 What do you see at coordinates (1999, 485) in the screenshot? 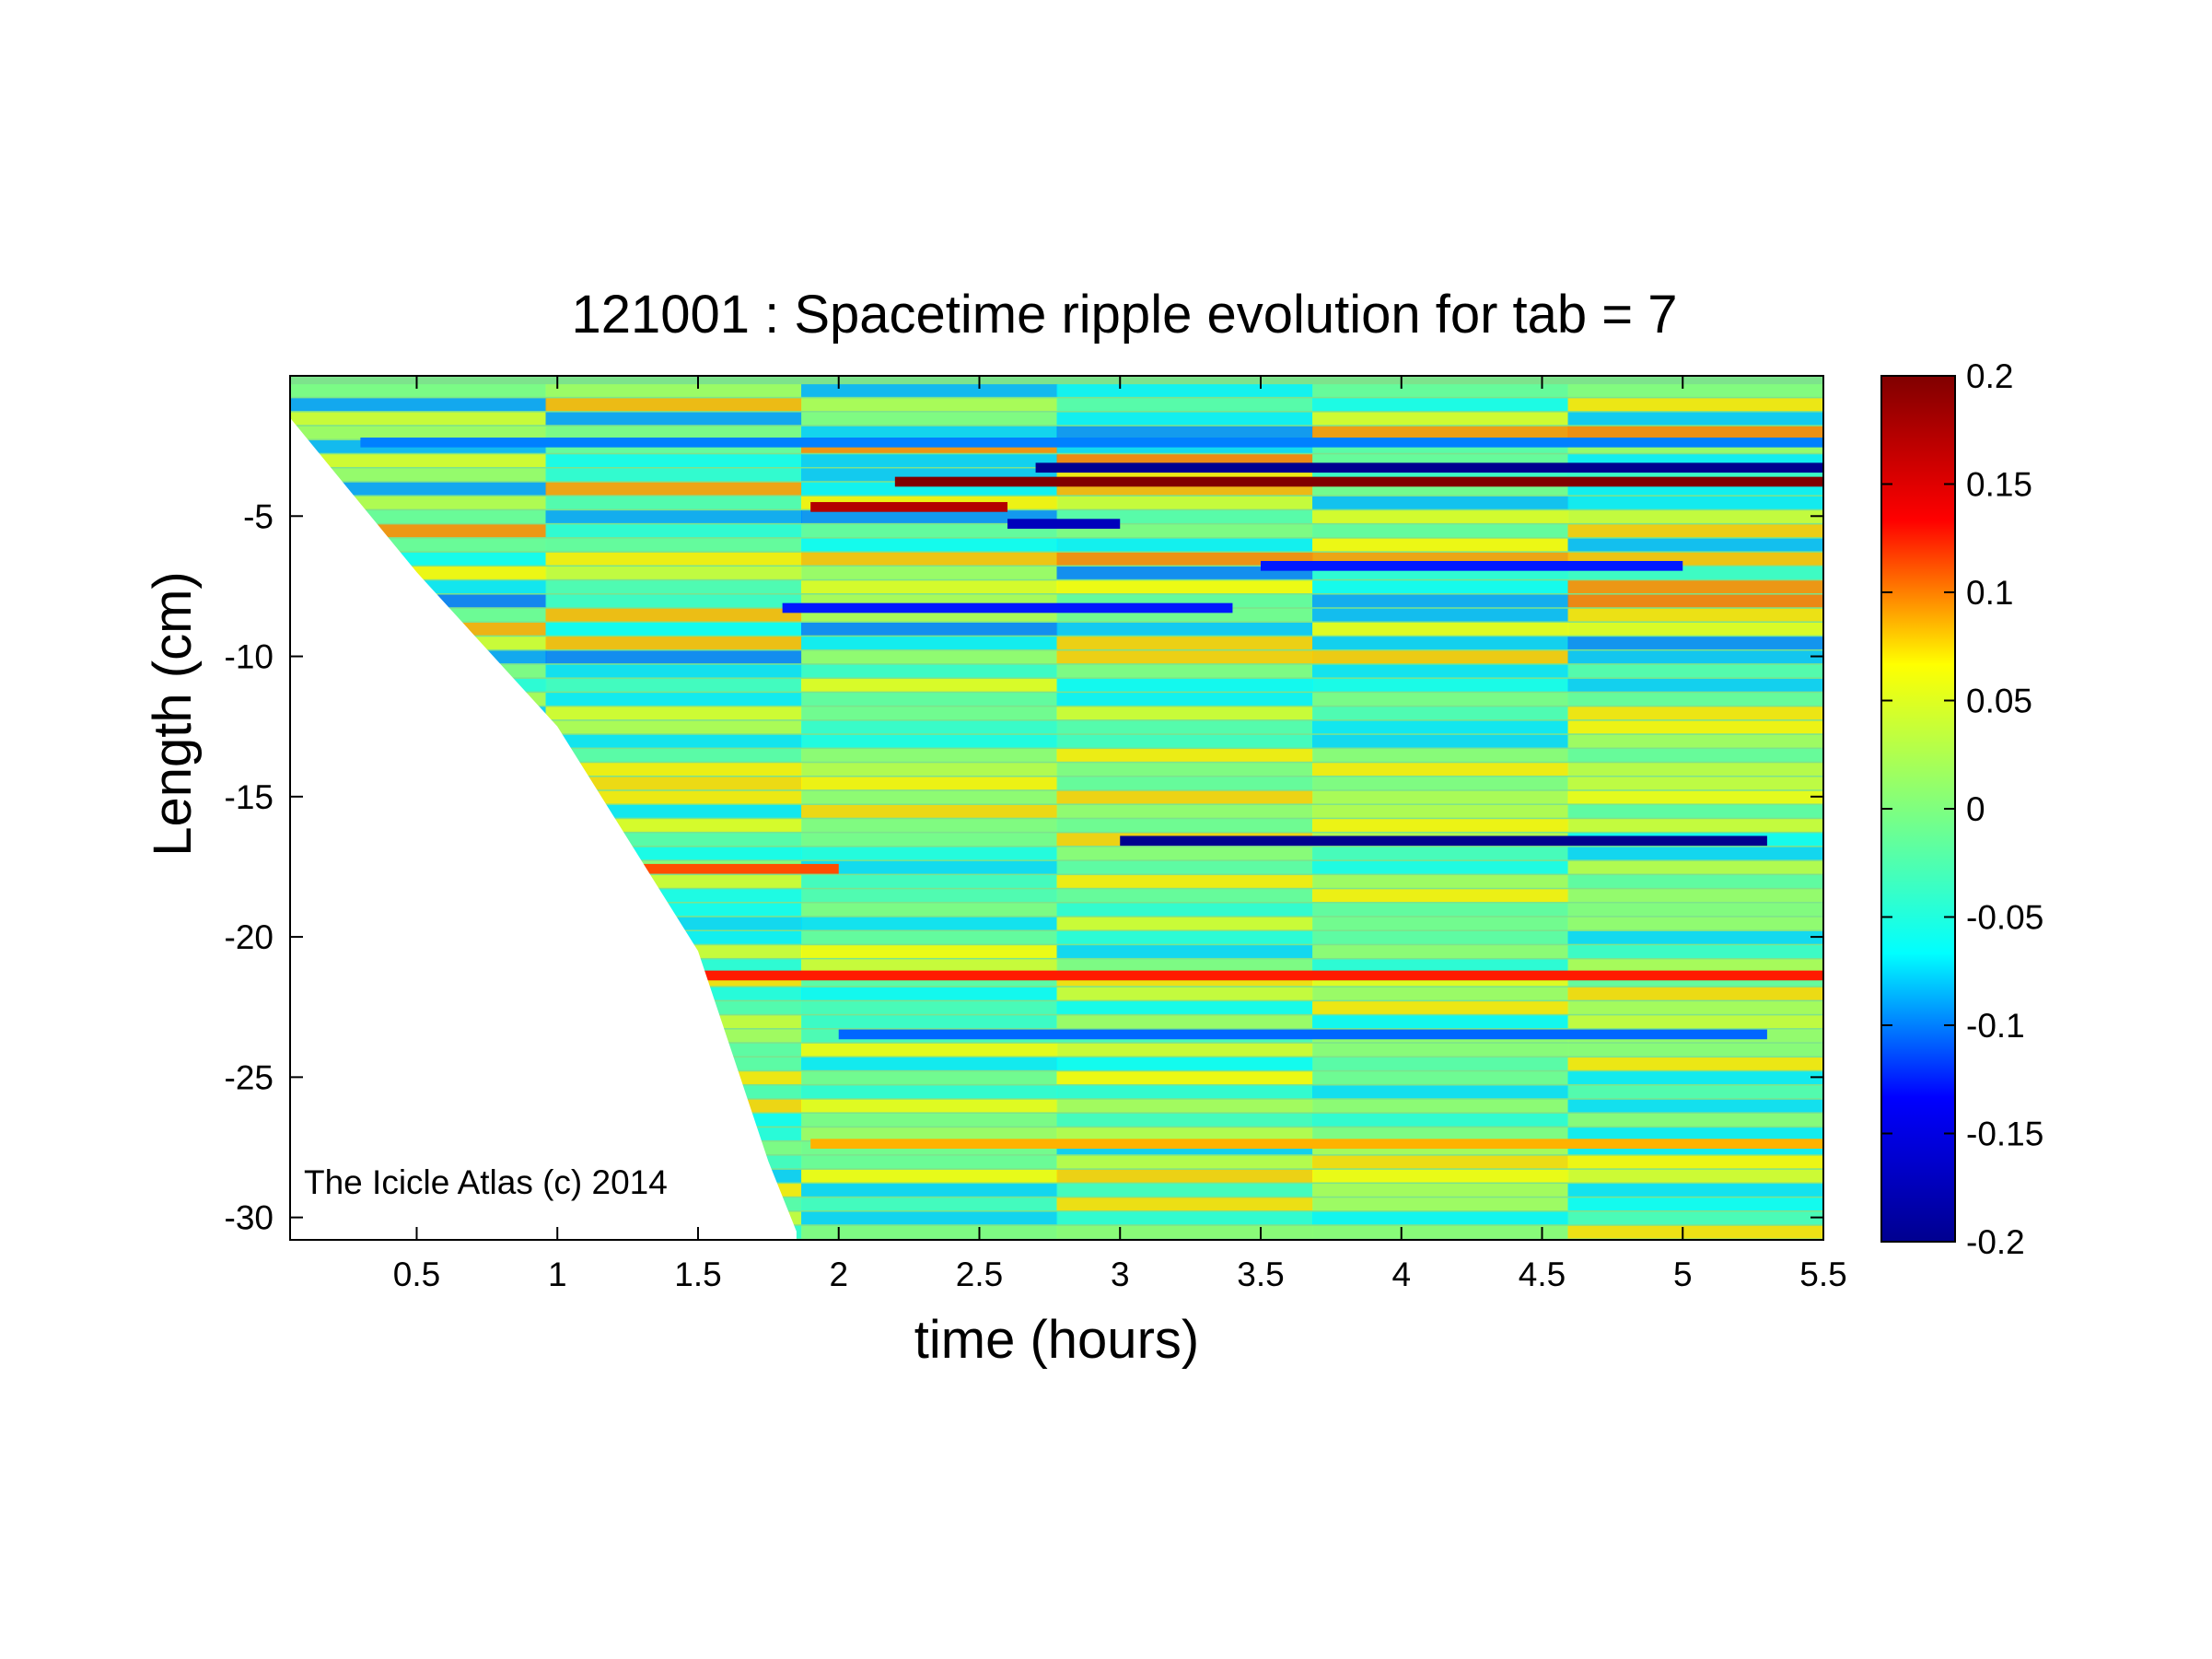
I see `colorbar-tick-label: 0.15` at bounding box center [1999, 485].